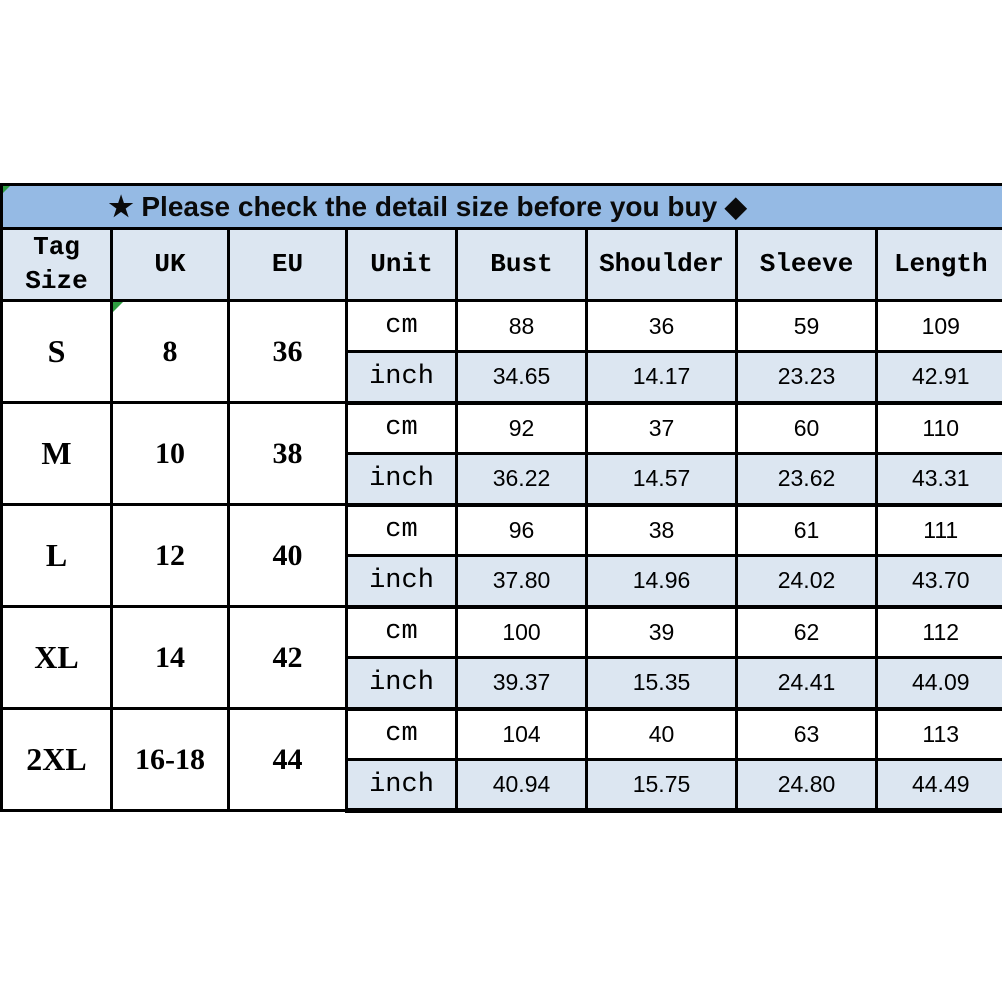  What do you see at coordinates (287, 351) in the screenshot?
I see `eu-value-s: 36` at bounding box center [287, 351].